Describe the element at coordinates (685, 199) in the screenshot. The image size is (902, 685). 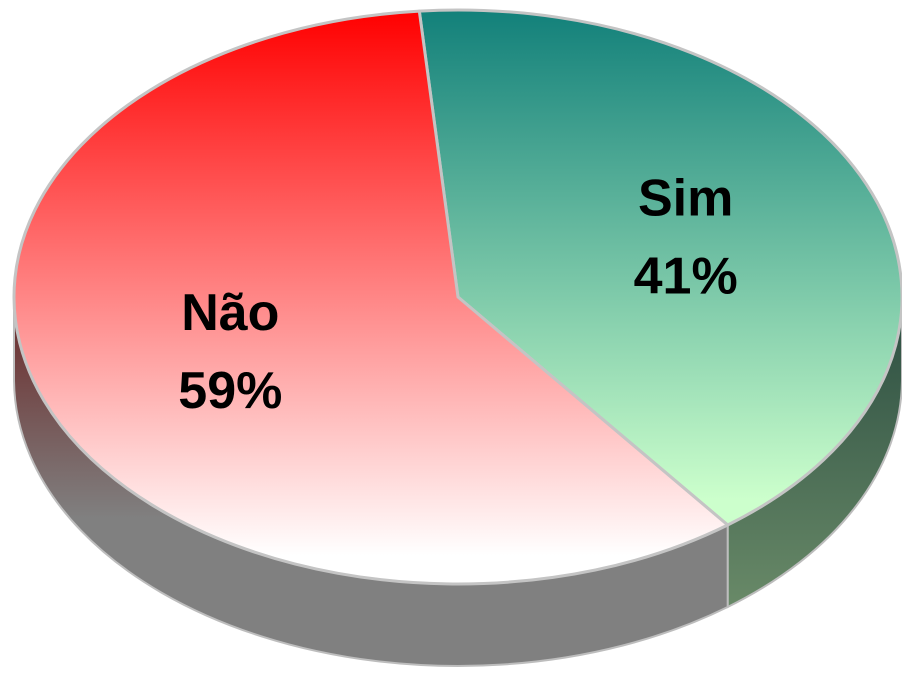
I see `slice-category-label: Sim` at that location.